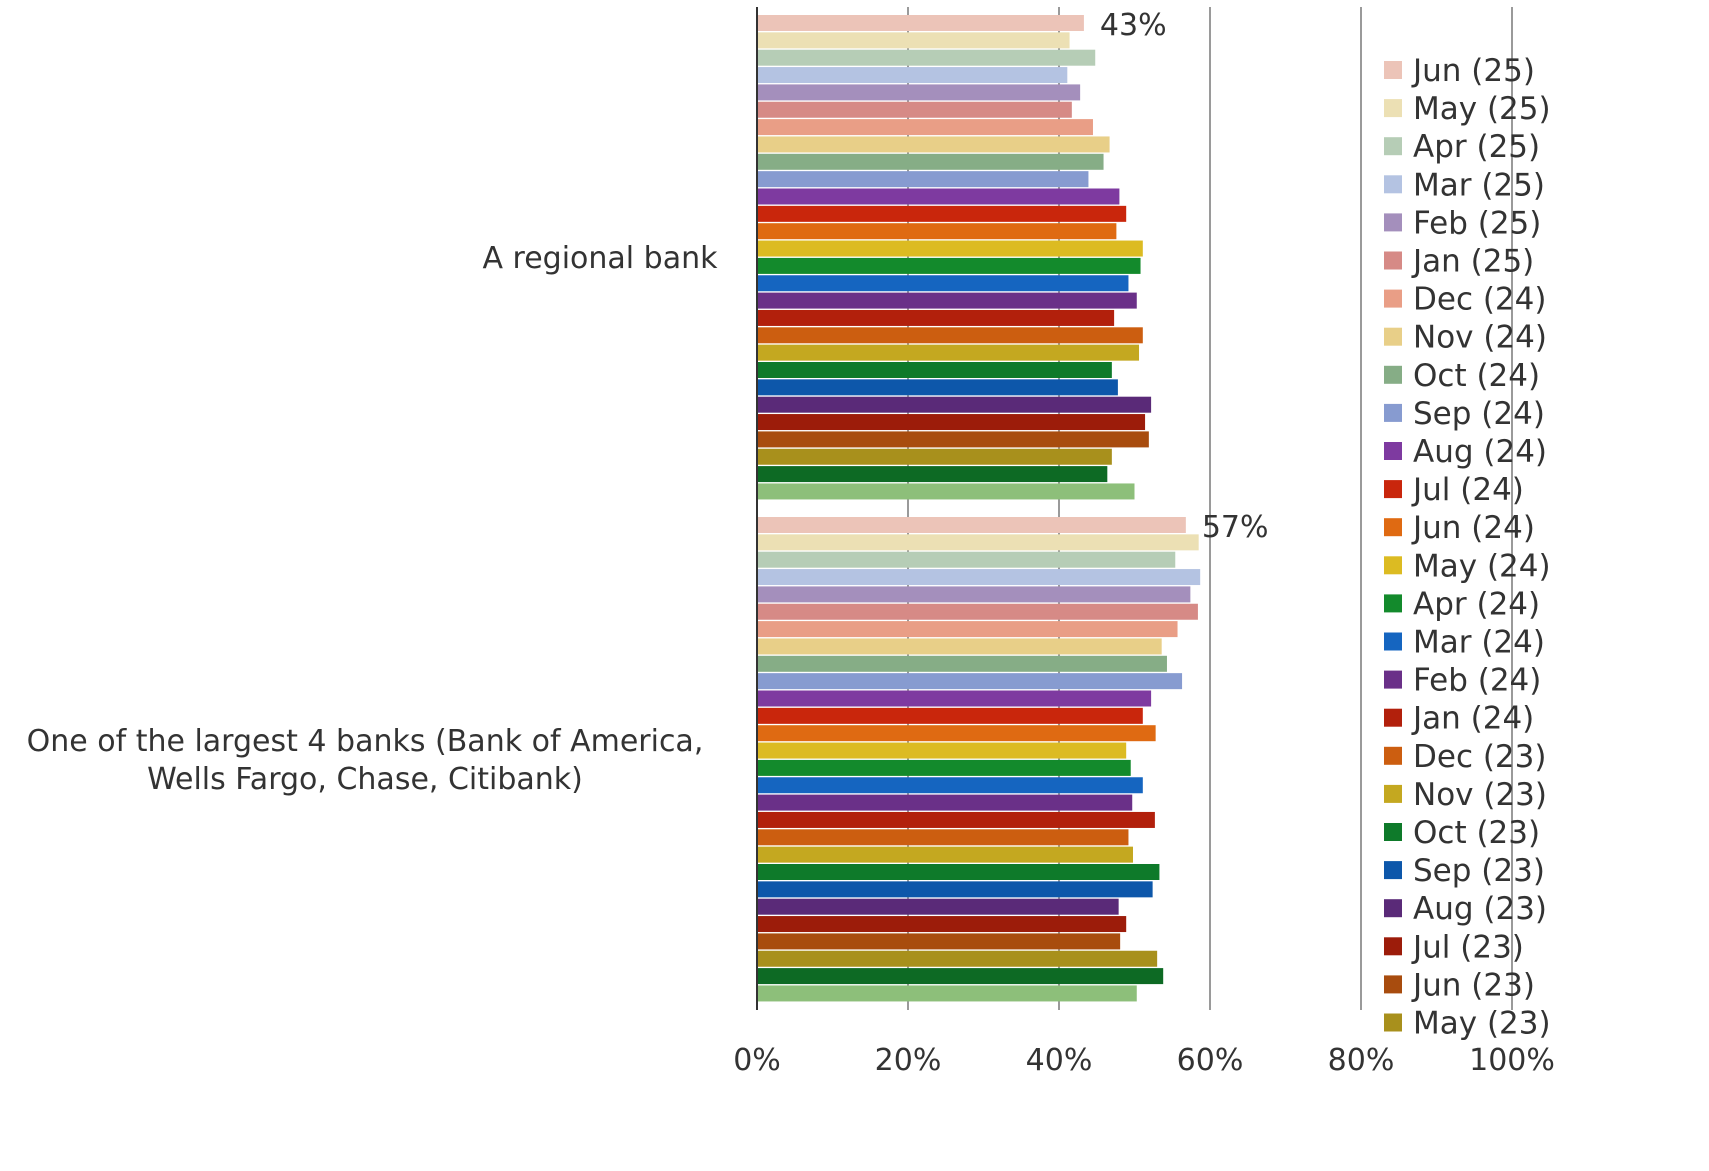 This screenshot has height=1171, width=1709. What do you see at coordinates (1482, 566) in the screenshot?
I see `legend-label: May (24)` at bounding box center [1482, 566].